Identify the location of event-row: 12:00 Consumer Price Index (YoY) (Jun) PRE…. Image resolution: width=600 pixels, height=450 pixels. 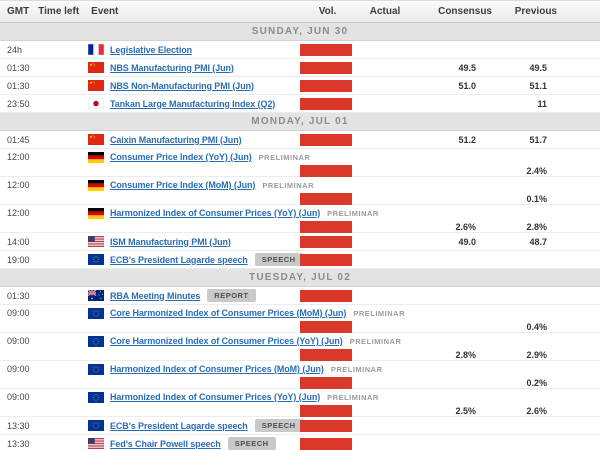
(300, 163).